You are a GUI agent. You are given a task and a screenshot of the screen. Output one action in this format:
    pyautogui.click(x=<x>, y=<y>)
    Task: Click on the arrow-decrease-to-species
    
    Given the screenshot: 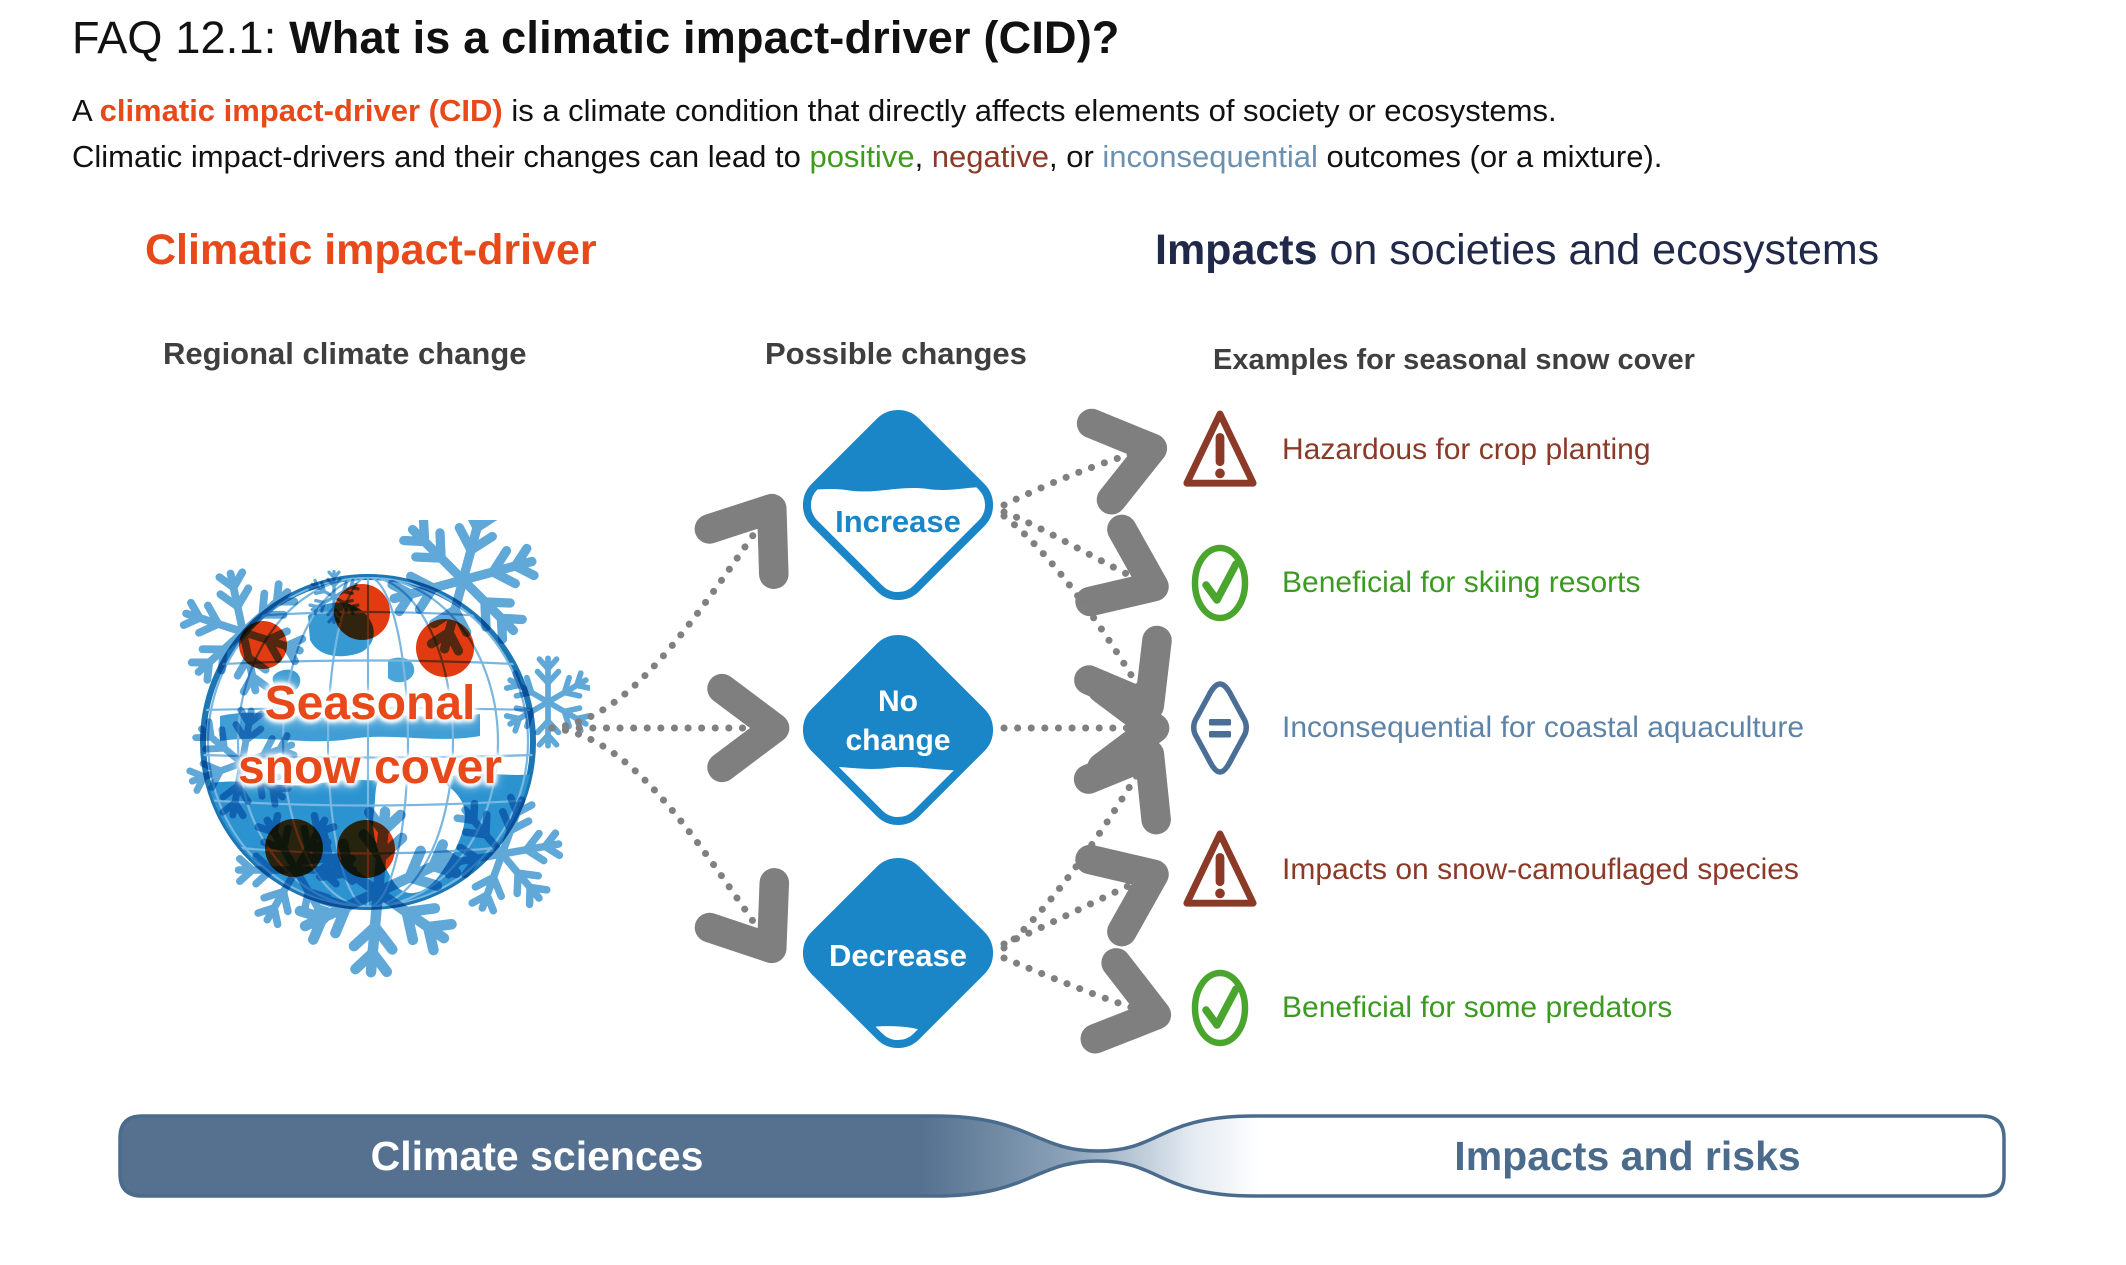 What is the action you would take?
    pyautogui.click(x=1084, y=896)
    